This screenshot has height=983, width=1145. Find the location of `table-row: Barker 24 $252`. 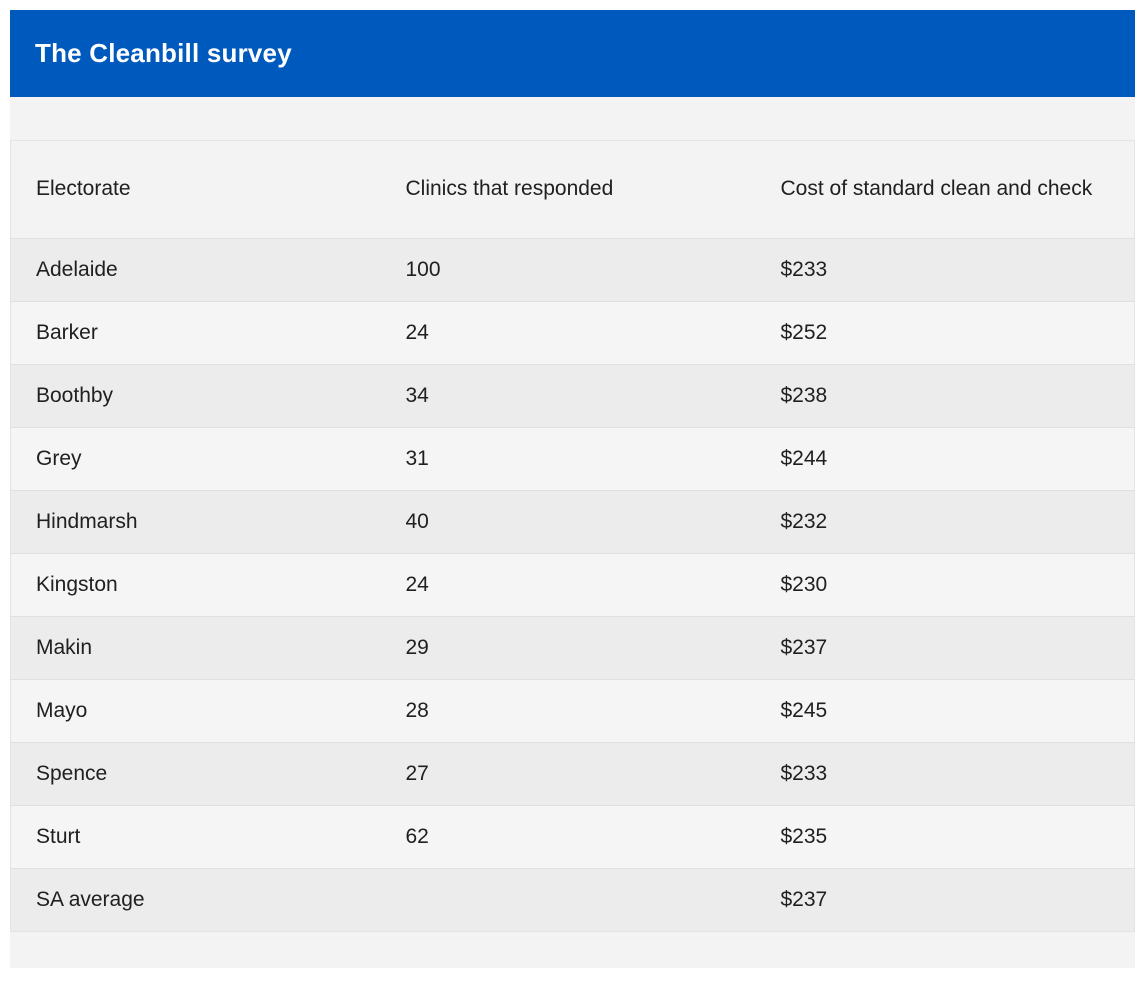

table-row: Barker 24 $252 is located at coordinates (572, 333).